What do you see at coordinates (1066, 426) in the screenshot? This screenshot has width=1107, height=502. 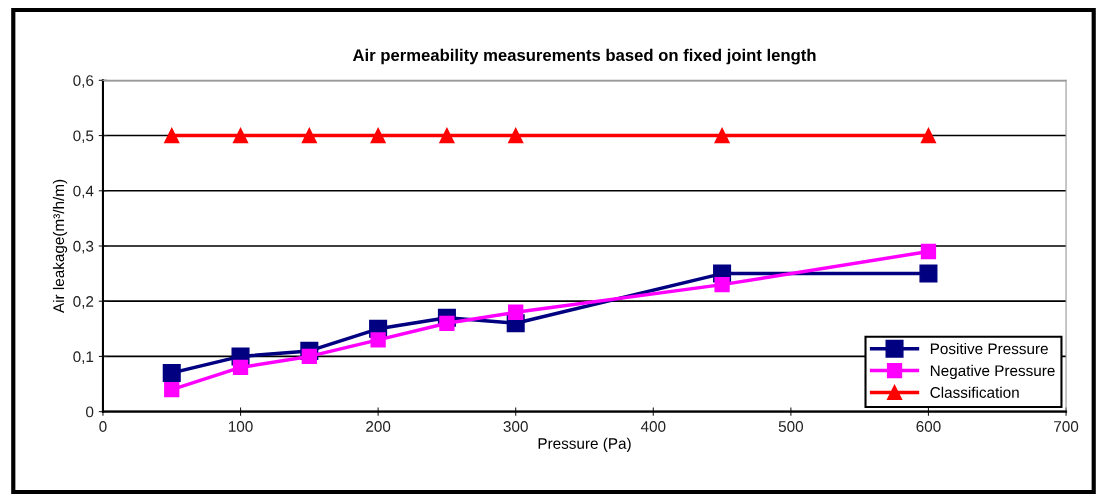 I see `x-tick-label: 700` at bounding box center [1066, 426].